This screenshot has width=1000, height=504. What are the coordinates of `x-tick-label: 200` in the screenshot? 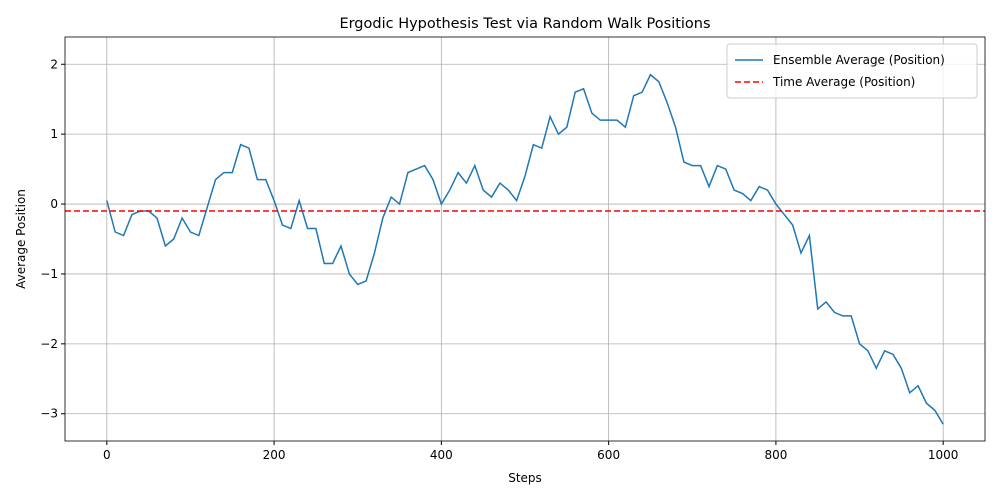 It's located at (274, 455).